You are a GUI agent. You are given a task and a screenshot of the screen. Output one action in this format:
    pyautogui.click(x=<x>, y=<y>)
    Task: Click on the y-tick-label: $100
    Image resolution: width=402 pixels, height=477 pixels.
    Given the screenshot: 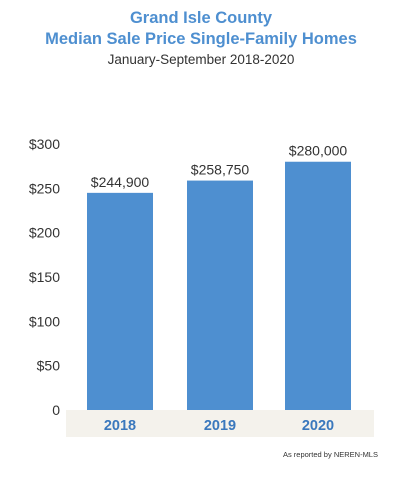 What is the action you would take?
    pyautogui.click(x=44, y=321)
    